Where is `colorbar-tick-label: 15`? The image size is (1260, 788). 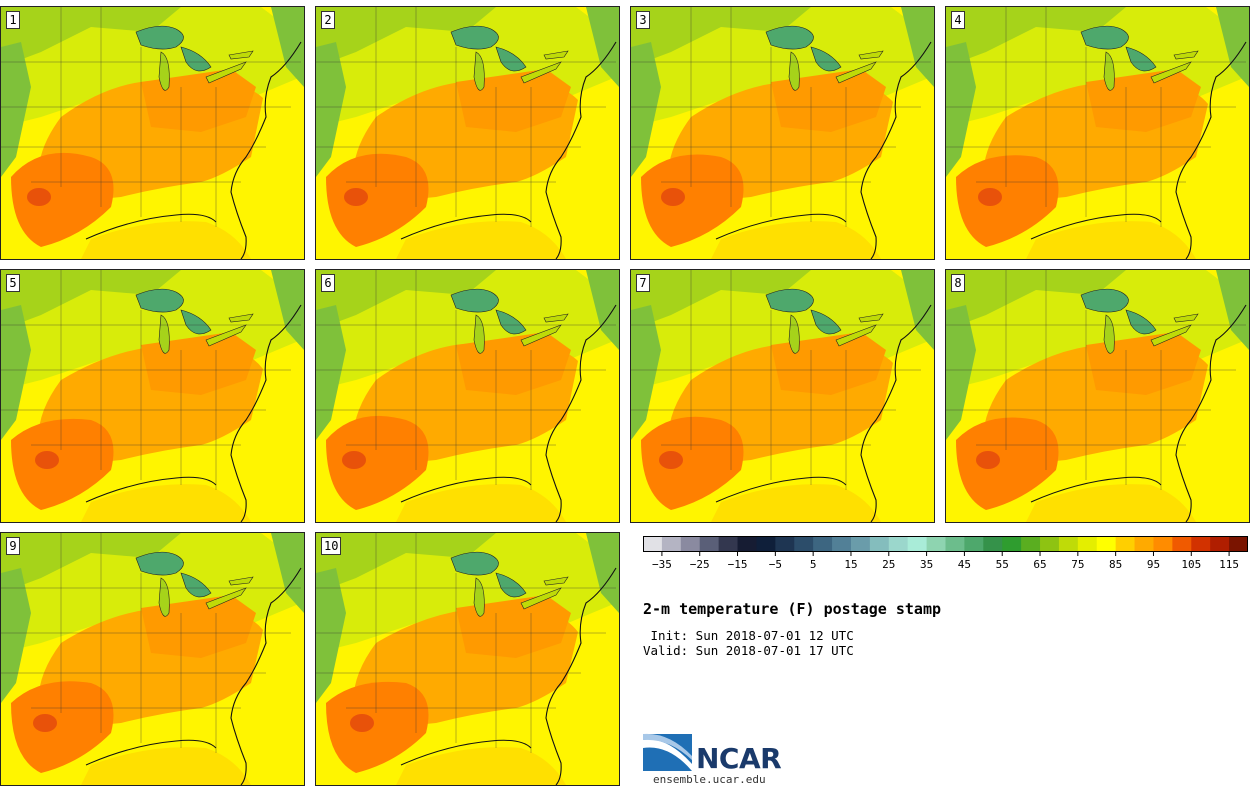 colorbar-tick-label: 15 is located at coordinates (850, 564).